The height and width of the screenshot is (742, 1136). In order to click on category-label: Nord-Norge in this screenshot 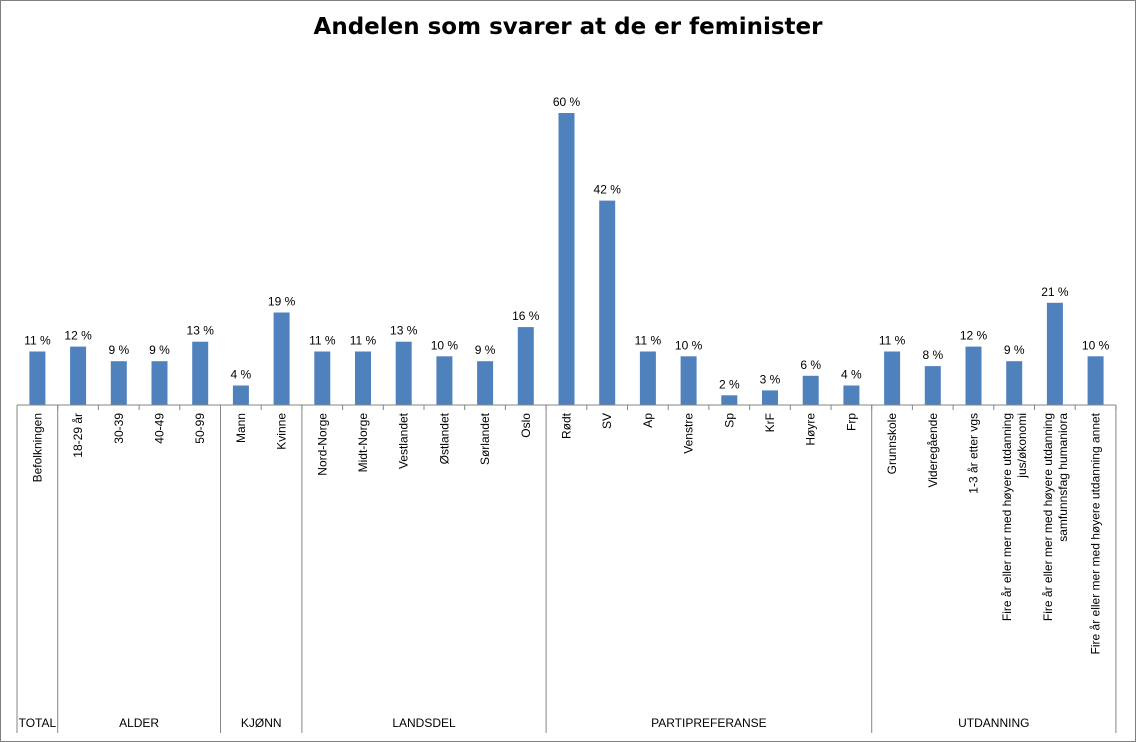, I will do `click(322, 444)`.